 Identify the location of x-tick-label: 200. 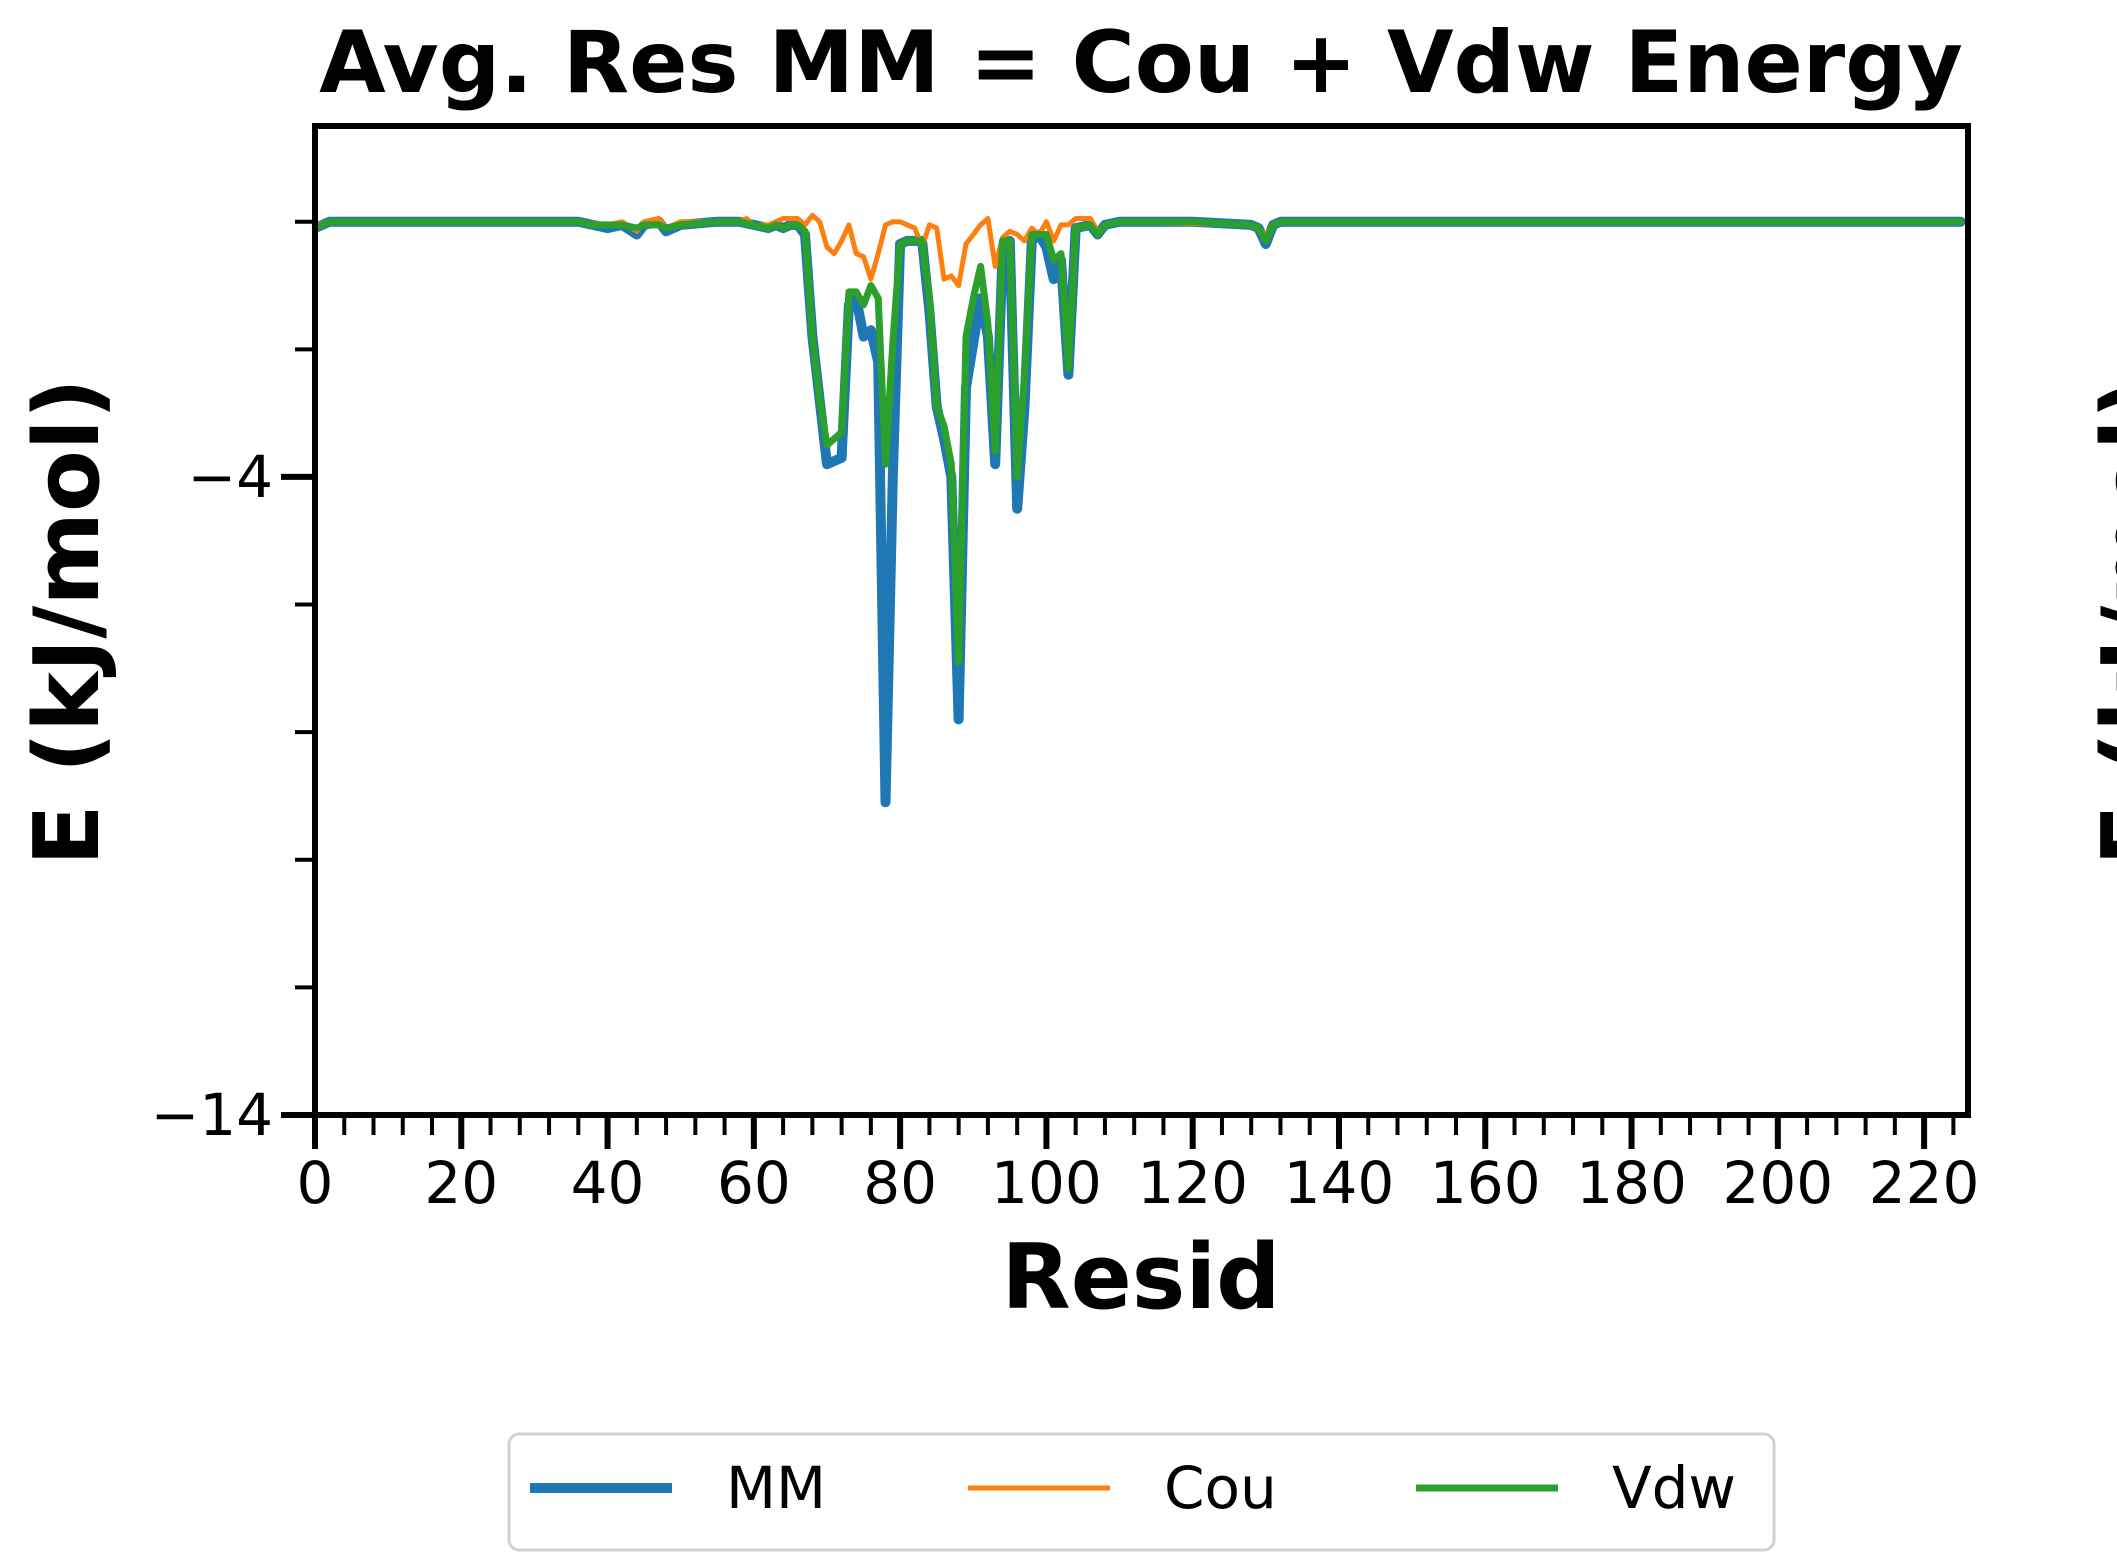
(1777, 1183).